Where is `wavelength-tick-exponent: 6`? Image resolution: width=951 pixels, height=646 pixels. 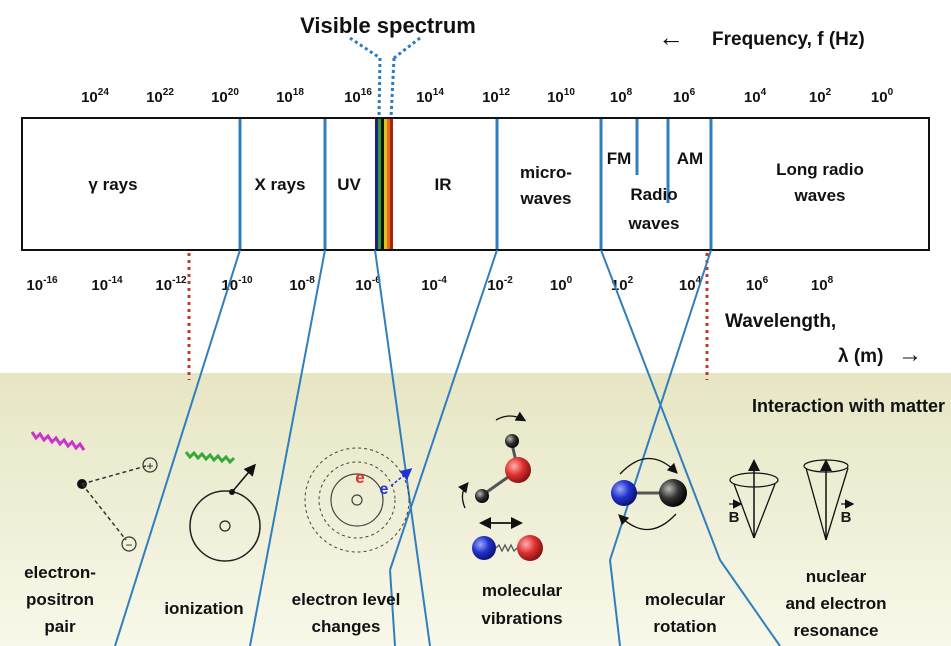
wavelength-tick-exponent: 6 is located at coordinates (766, 280).